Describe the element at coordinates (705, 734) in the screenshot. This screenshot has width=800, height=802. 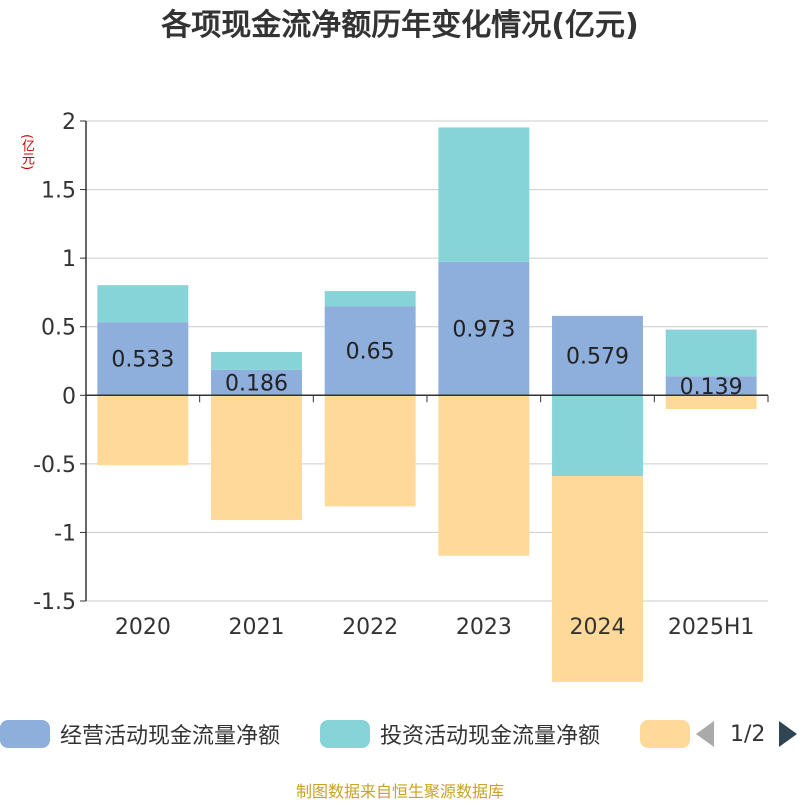
I see `legend-prev-page-icon` at that location.